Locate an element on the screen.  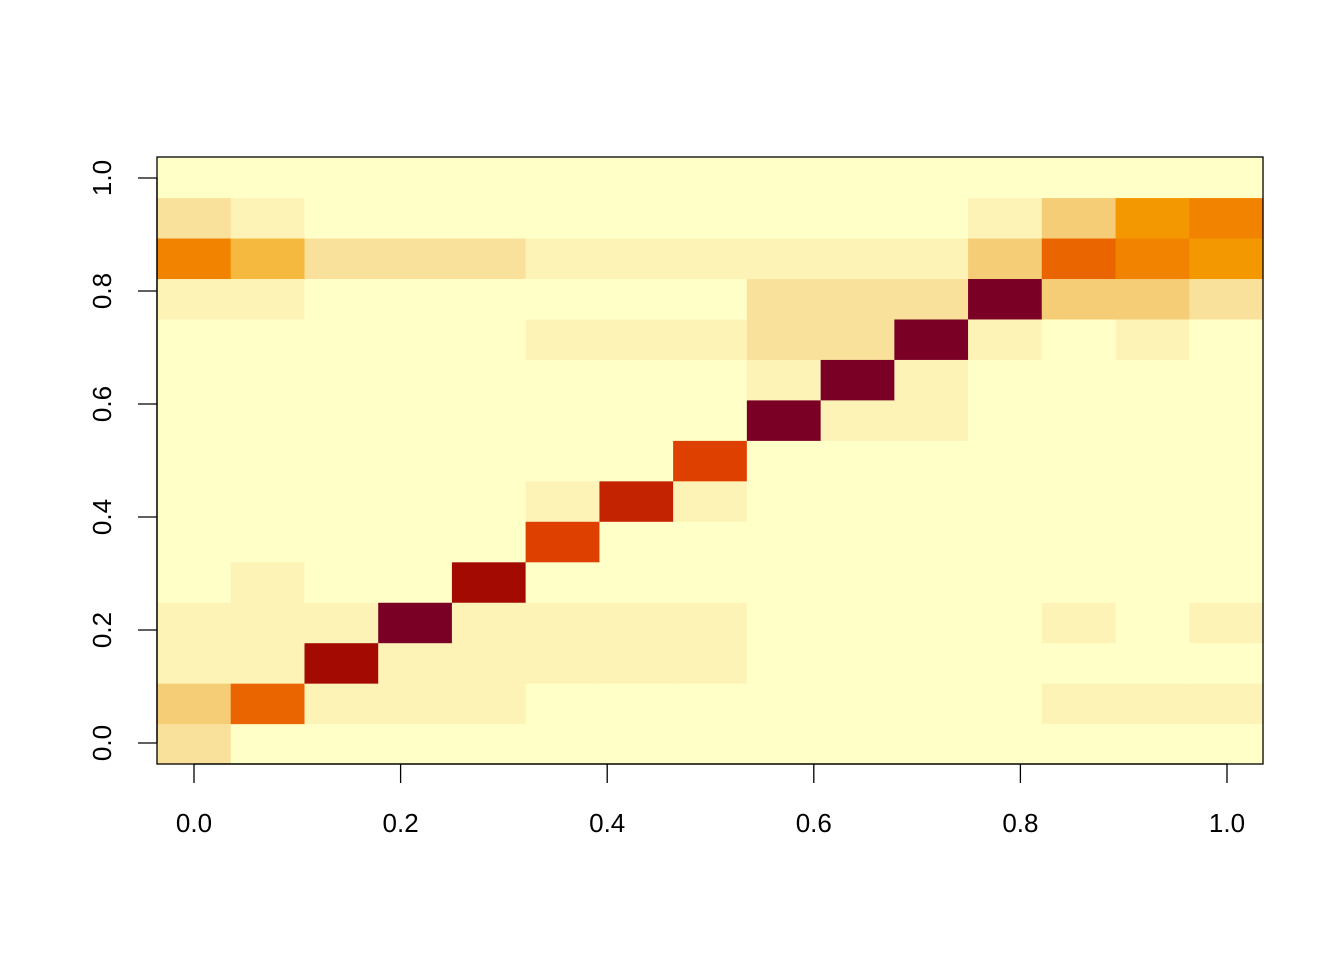
y-tick-label-1: 0.2 is located at coordinates (102, 630).